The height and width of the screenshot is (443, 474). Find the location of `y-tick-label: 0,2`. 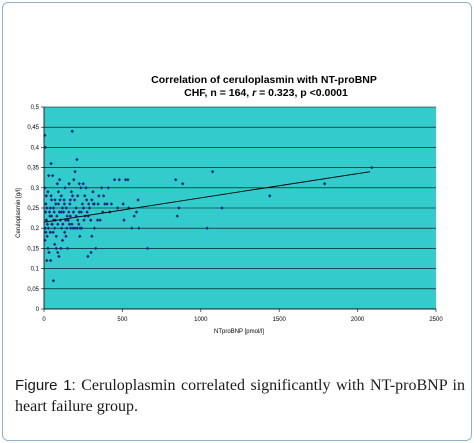

y-tick-label: 0,2 is located at coordinates (35, 229).